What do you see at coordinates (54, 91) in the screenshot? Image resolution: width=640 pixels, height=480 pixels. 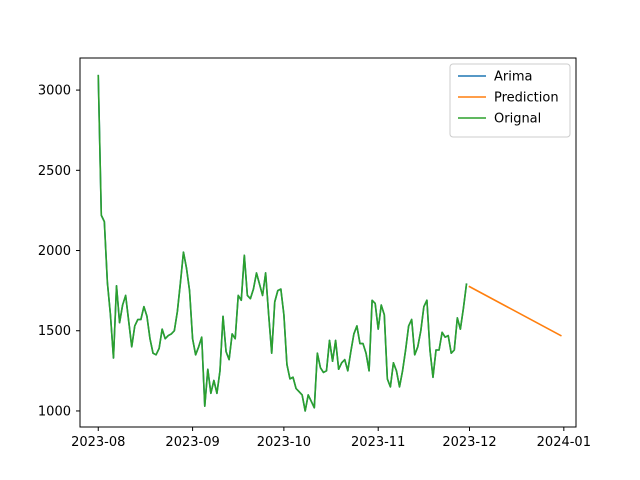 I see `y-tick-label: 3000` at bounding box center [54, 91].